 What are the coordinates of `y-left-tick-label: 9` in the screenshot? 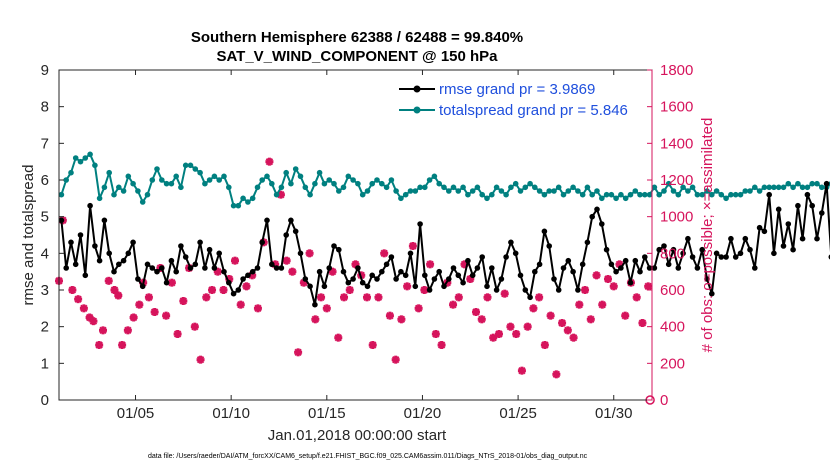 It's located at (45, 70).